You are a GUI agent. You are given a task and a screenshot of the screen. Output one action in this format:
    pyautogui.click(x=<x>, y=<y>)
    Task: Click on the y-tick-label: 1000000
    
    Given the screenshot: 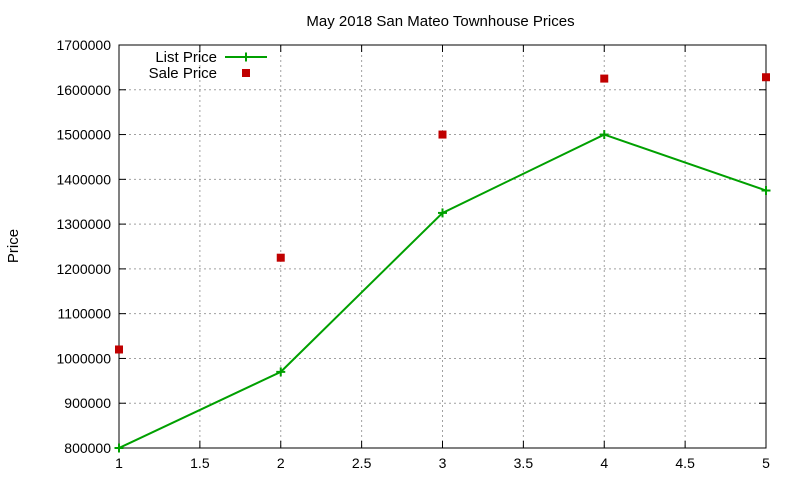 What is the action you would take?
    pyautogui.click(x=83, y=358)
    